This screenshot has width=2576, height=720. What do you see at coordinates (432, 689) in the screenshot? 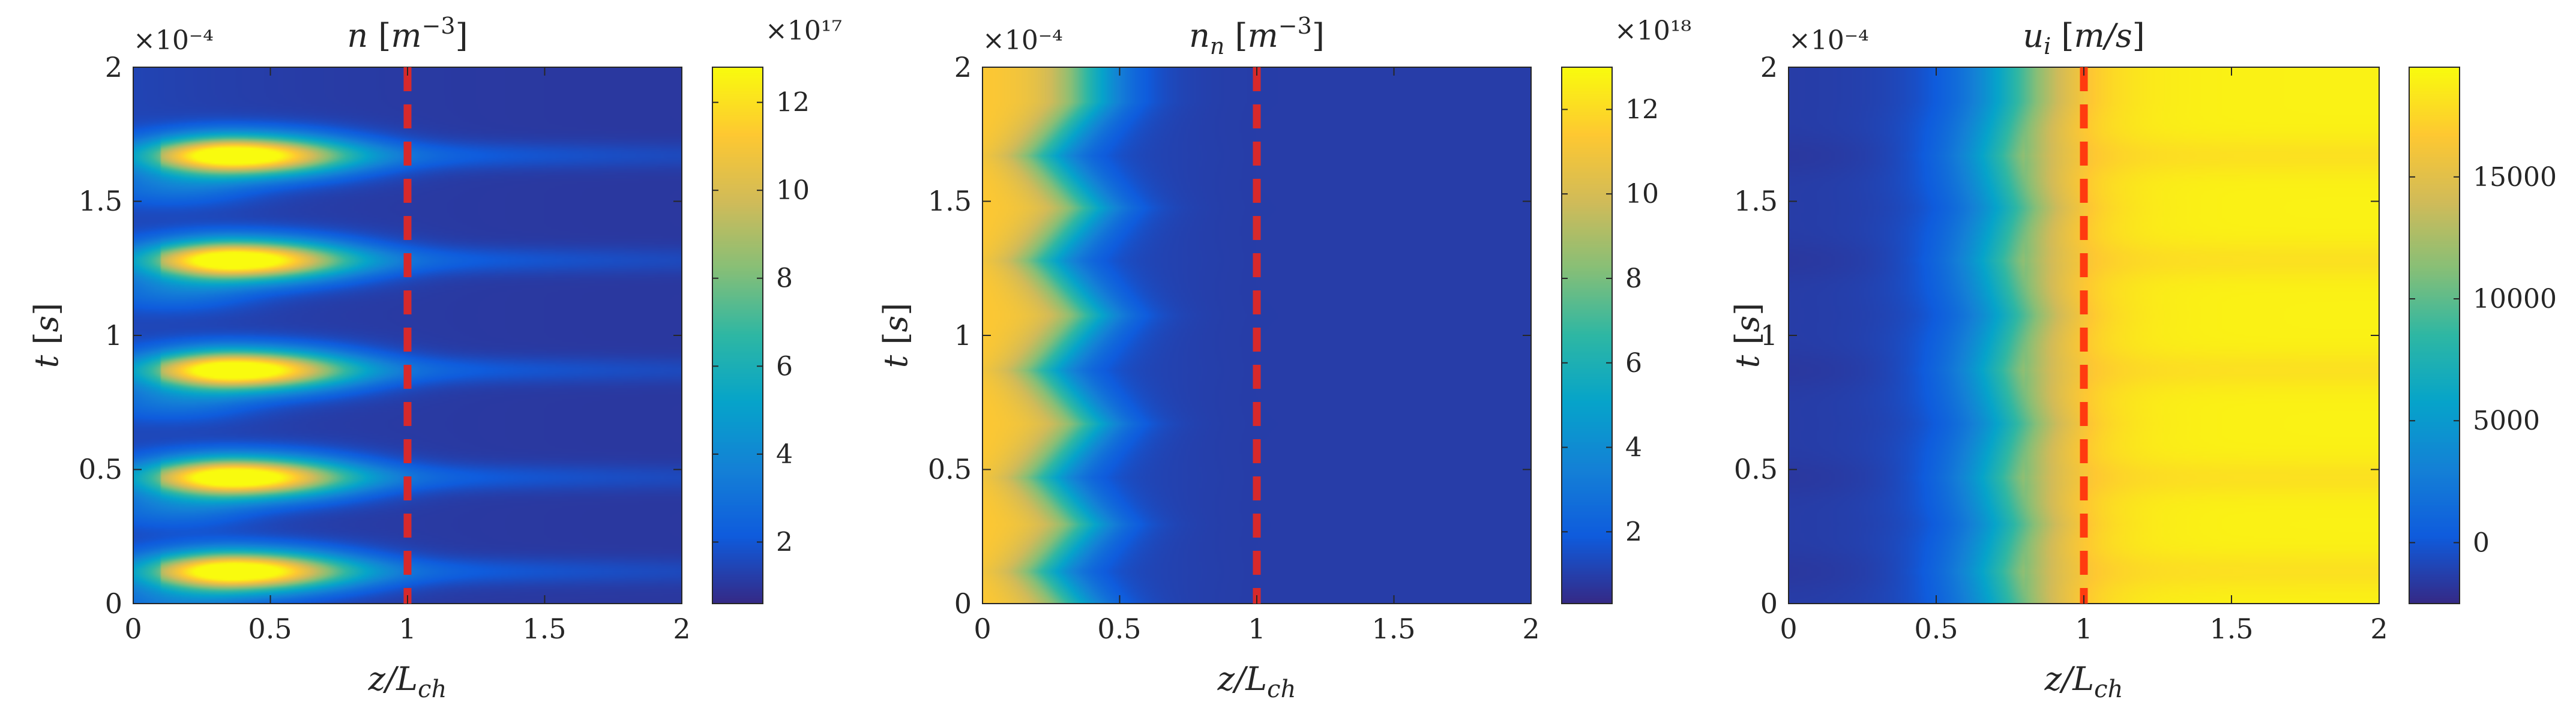
I see `xlabel-subscript: ch` at bounding box center [432, 689].